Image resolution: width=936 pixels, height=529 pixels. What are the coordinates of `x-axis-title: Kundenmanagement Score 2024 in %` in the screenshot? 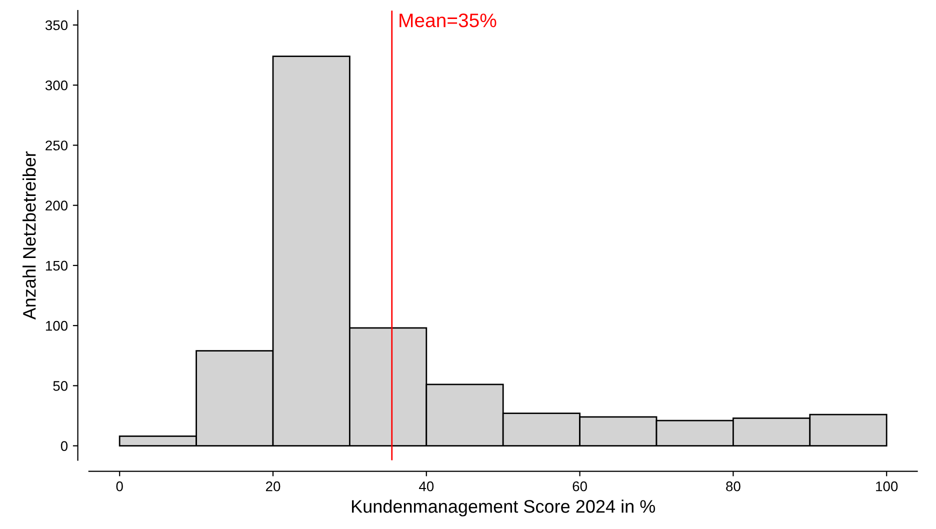 It's located at (504, 508).